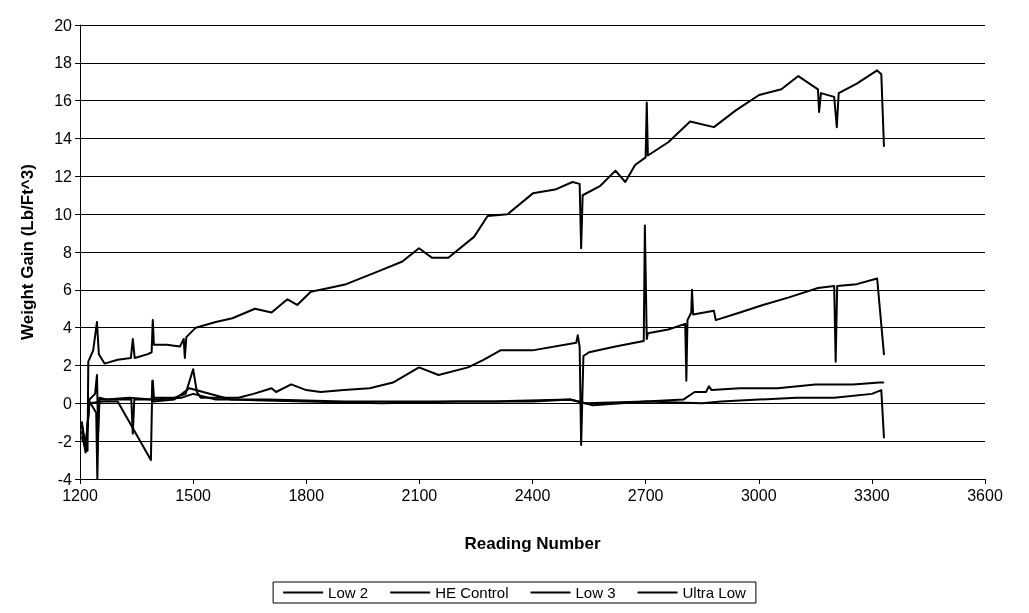 This screenshot has height=613, width=1029. I want to click on y-tick-label: -2, so click(65, 441).